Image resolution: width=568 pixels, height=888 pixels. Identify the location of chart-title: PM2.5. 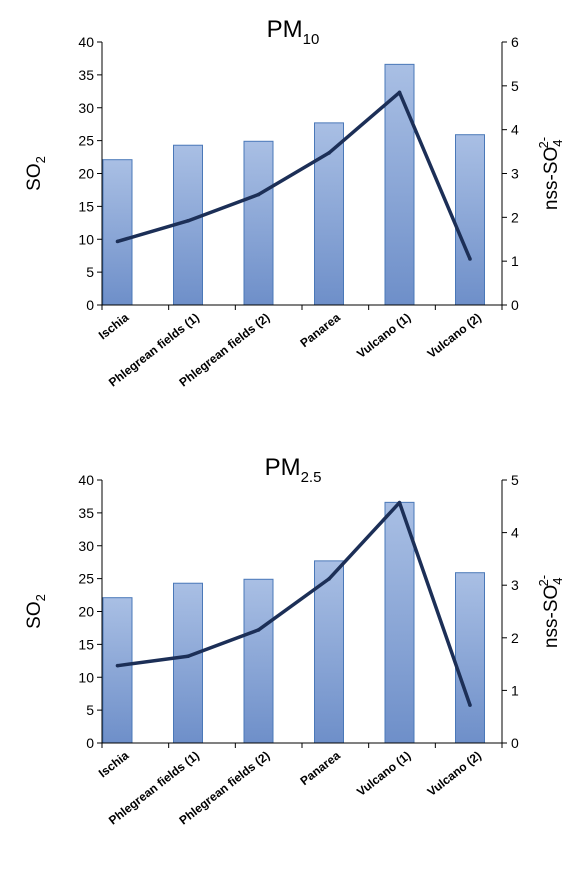
(293, 470).